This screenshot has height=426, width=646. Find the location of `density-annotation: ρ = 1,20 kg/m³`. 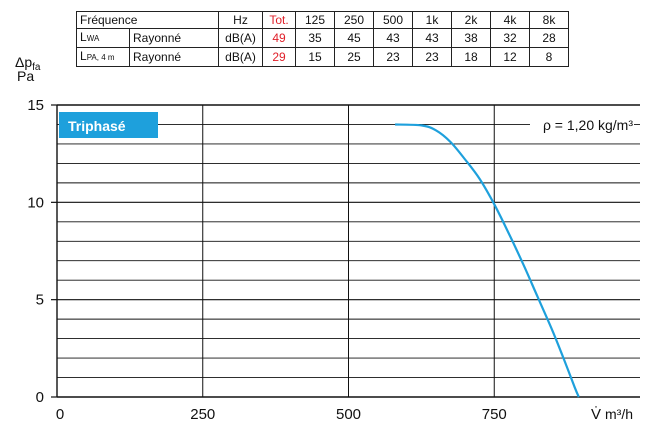

density-annotation: ρ = 1,20 kg/m³ is located at coordinates (588, 125).